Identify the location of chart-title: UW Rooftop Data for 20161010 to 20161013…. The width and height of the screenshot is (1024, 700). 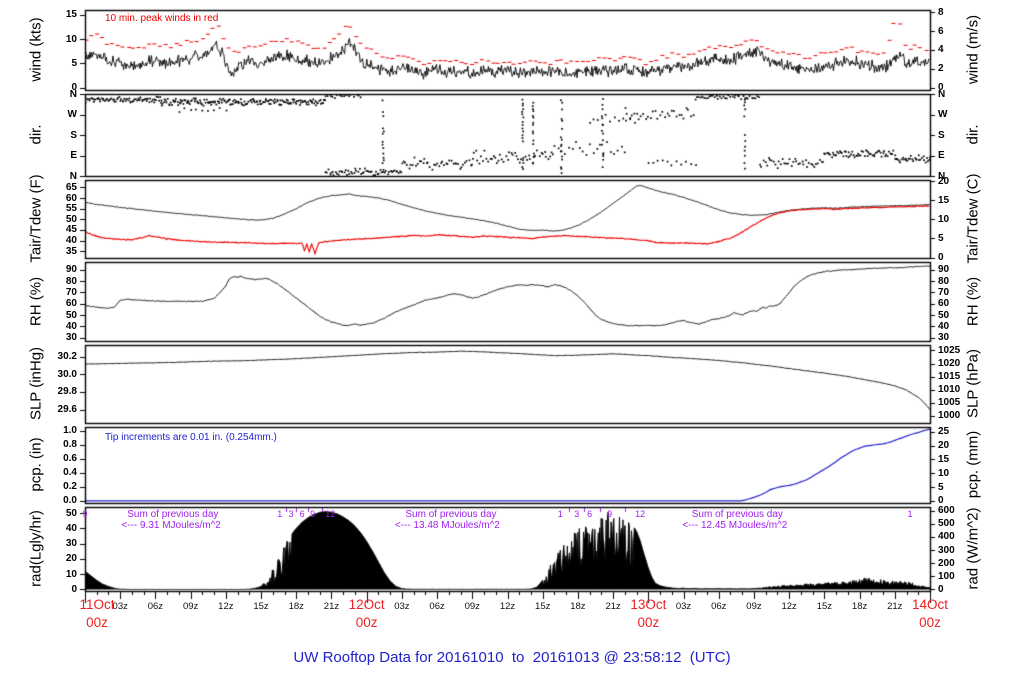
(512, 657).